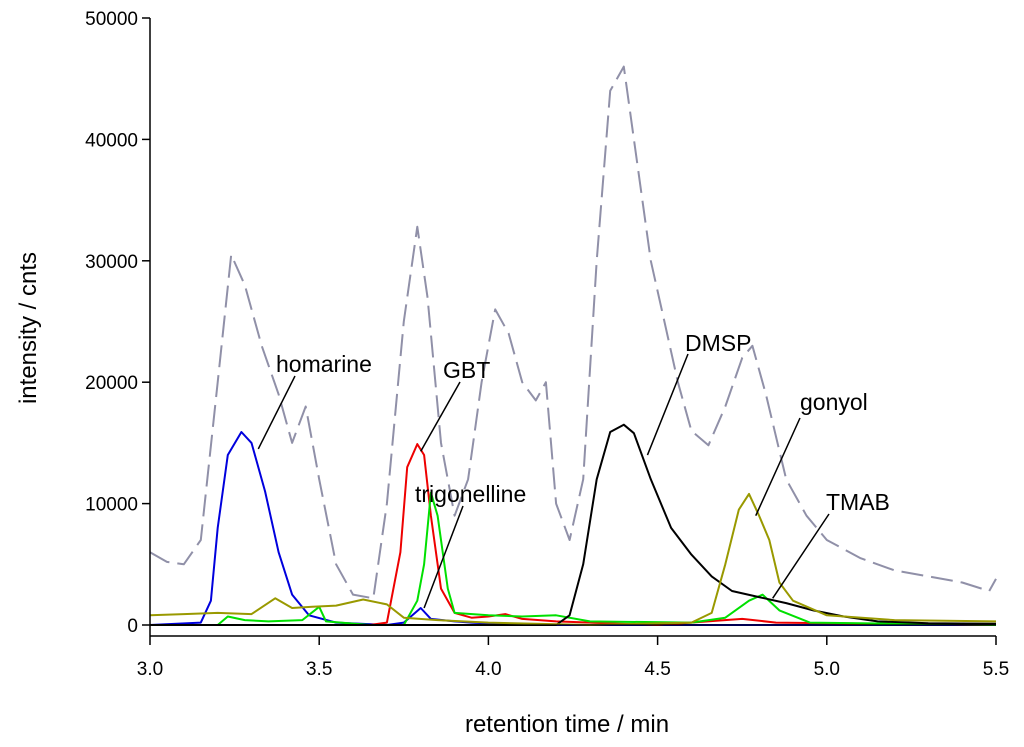  I want to click on y-tick-label: 0, so click(132, 626).